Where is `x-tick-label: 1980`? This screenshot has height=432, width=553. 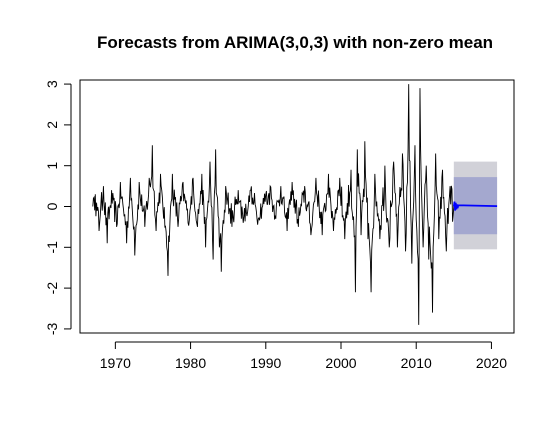 x-tick-label: 1980 is located at coordinates (190, 363).